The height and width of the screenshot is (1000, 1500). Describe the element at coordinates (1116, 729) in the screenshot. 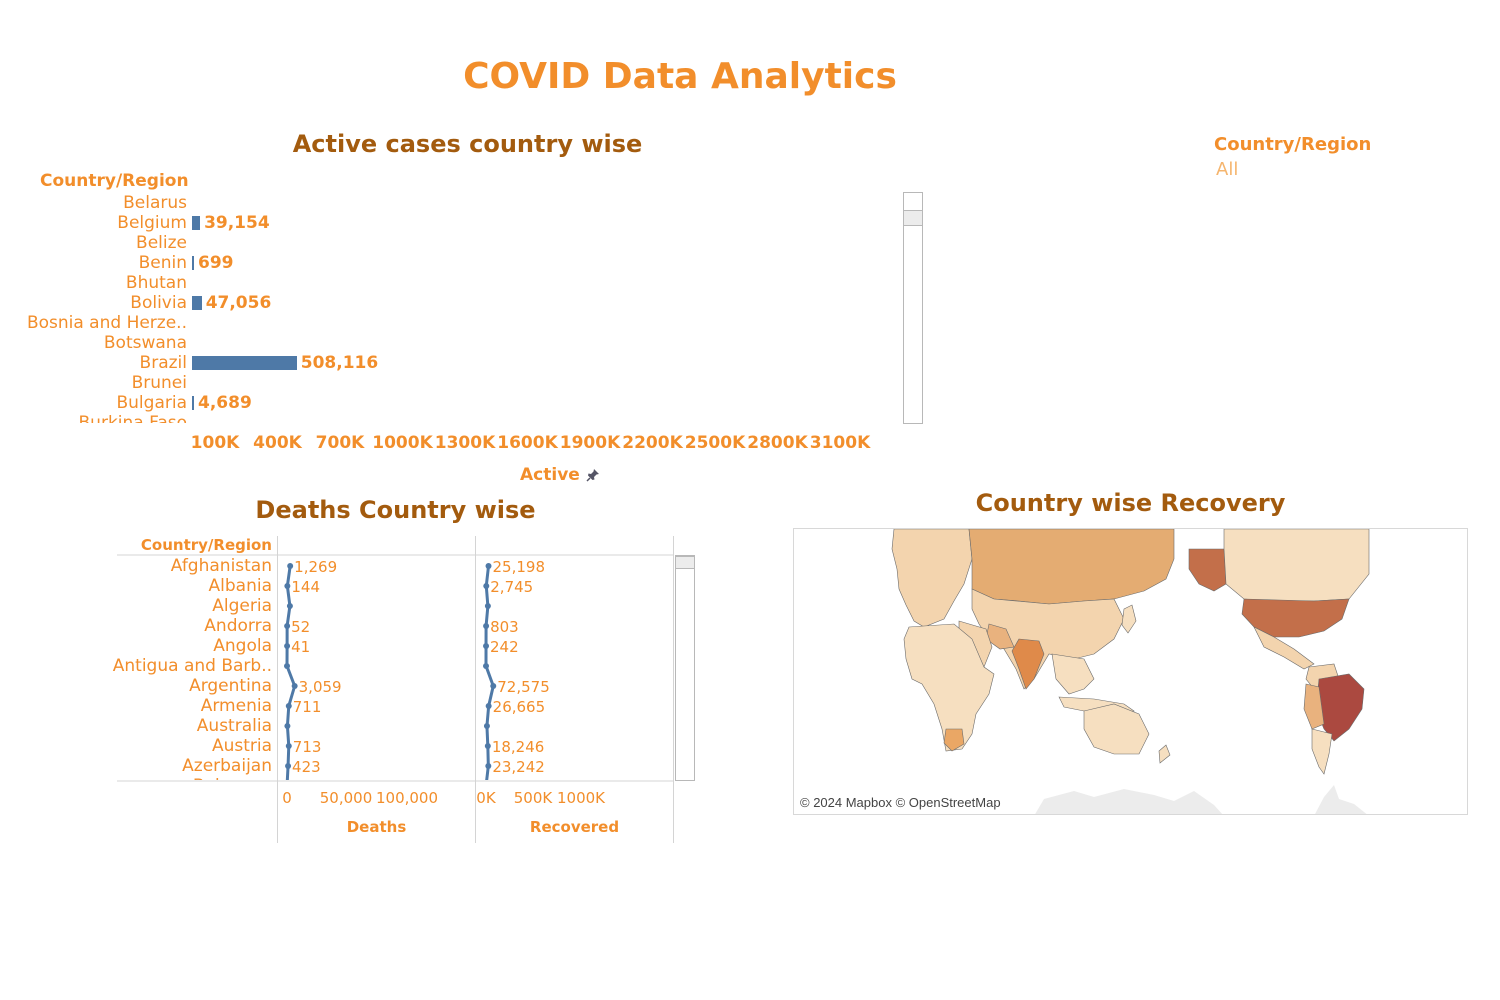

I see `australia-shape` at that location.